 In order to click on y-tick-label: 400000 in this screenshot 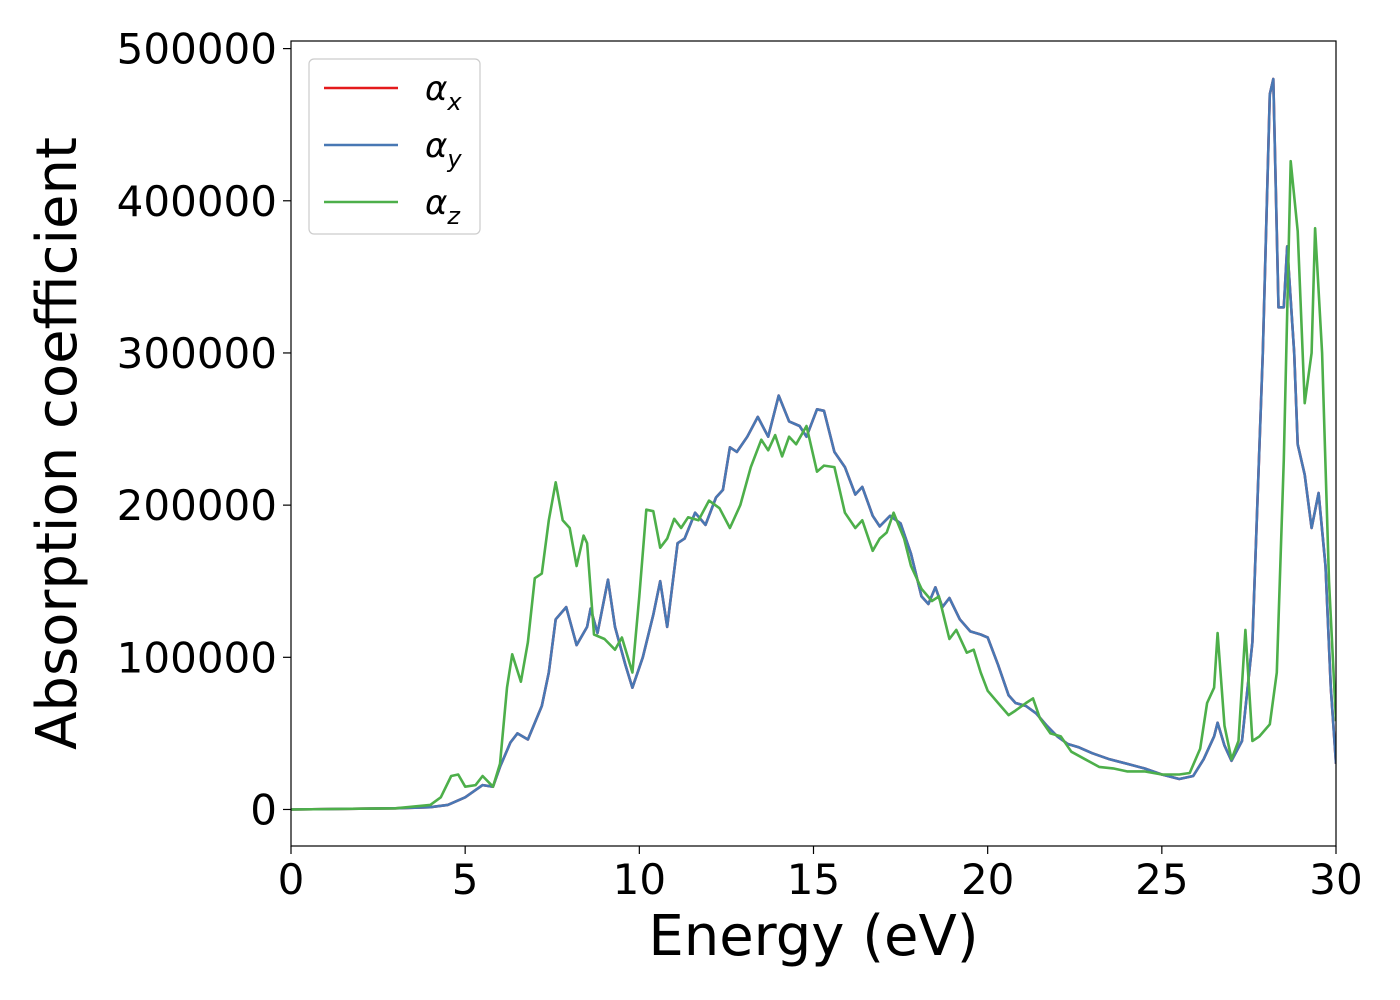, I will do `click(197, 201)`.